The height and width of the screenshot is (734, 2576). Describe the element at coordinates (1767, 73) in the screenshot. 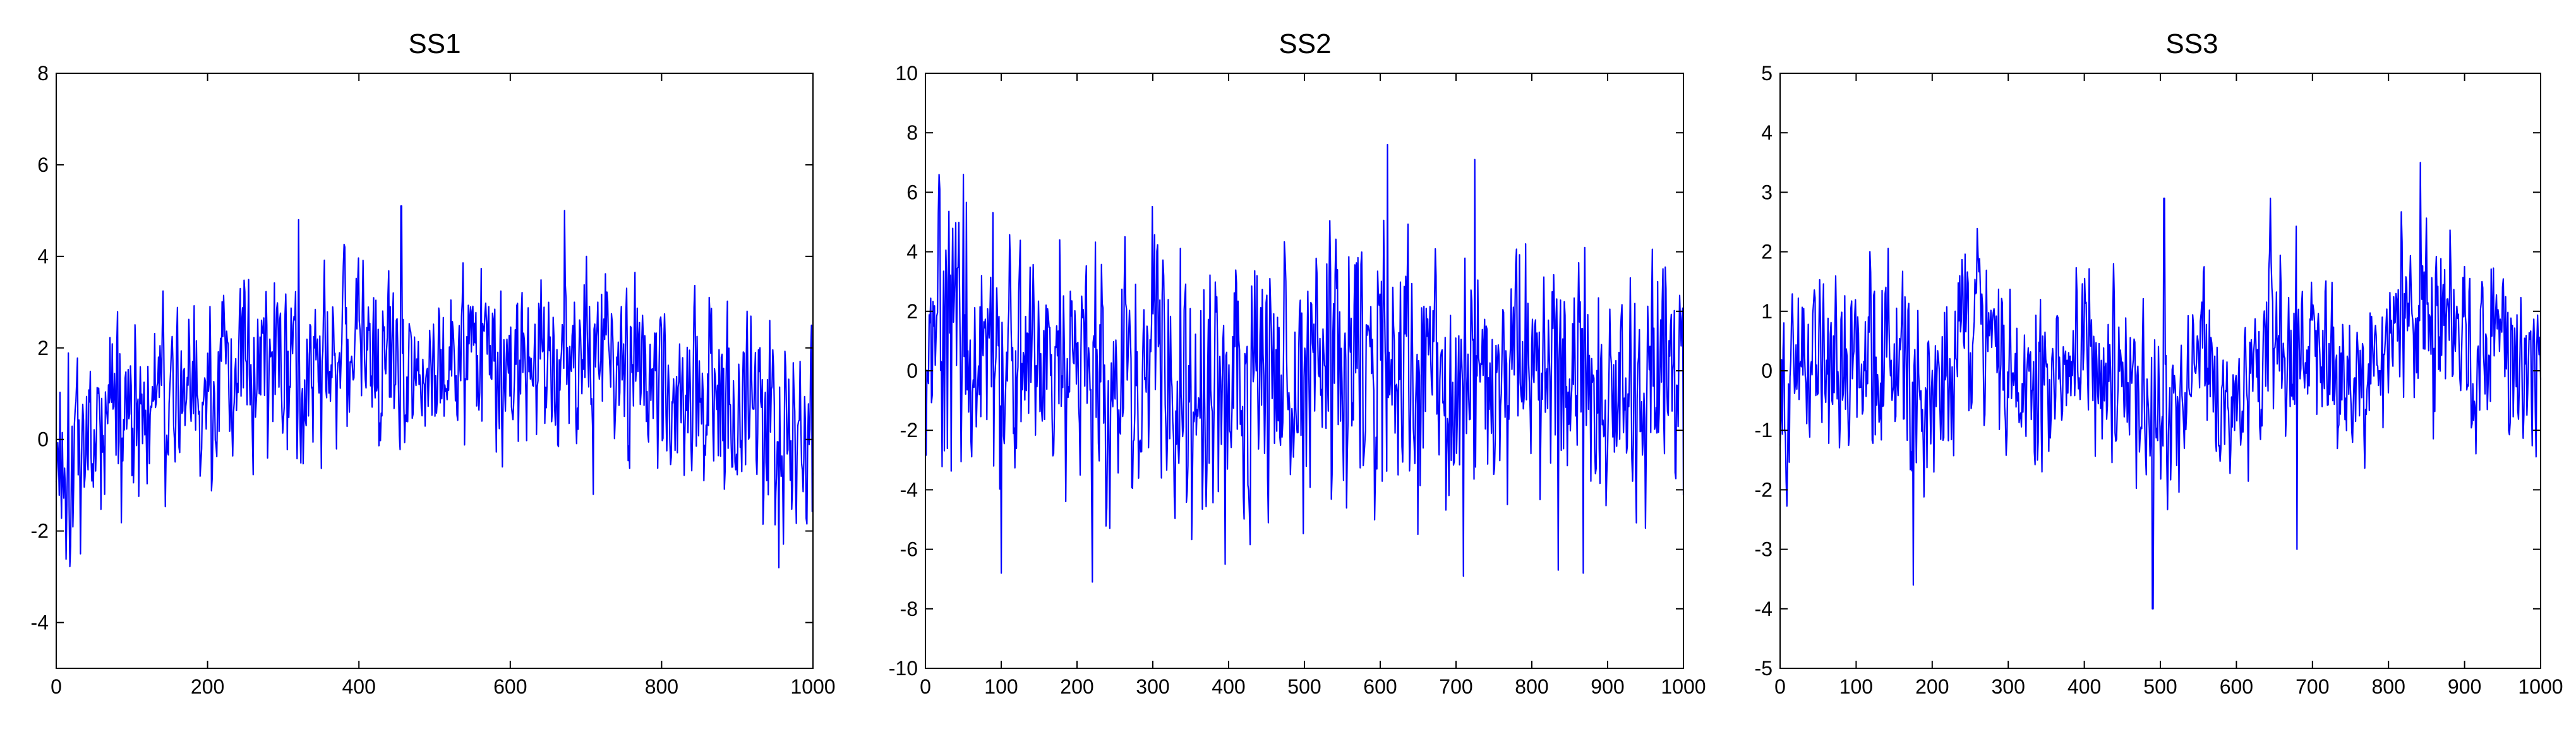

I see `y-tick-label: 5` at that location.